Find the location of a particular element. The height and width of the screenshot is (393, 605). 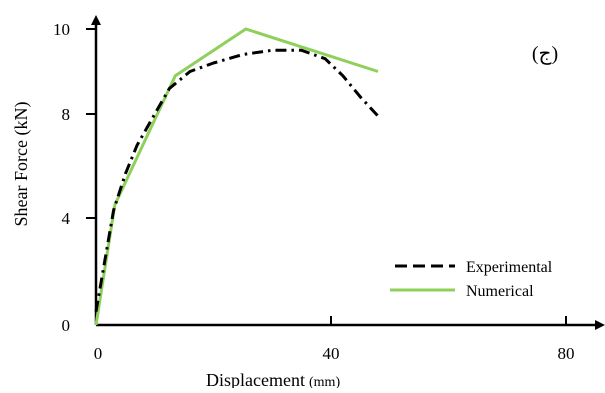

x-tick-label: 0 is located at coordinates (98, 353).